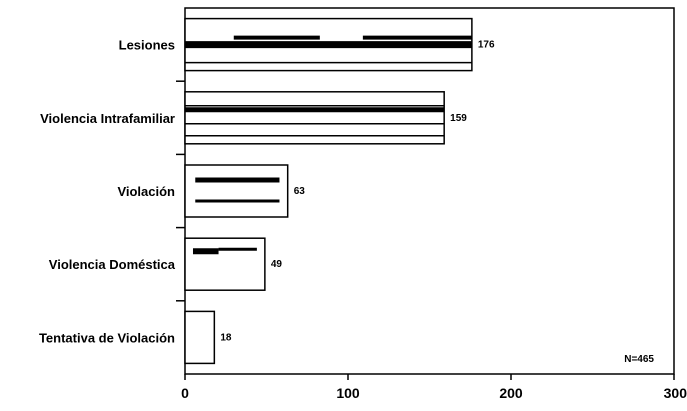 The image size is (687, 411). What do you see at coordinates (146, 191) in the screenshot?
I see `category-label: Violación` at bounding box center [146, 191].